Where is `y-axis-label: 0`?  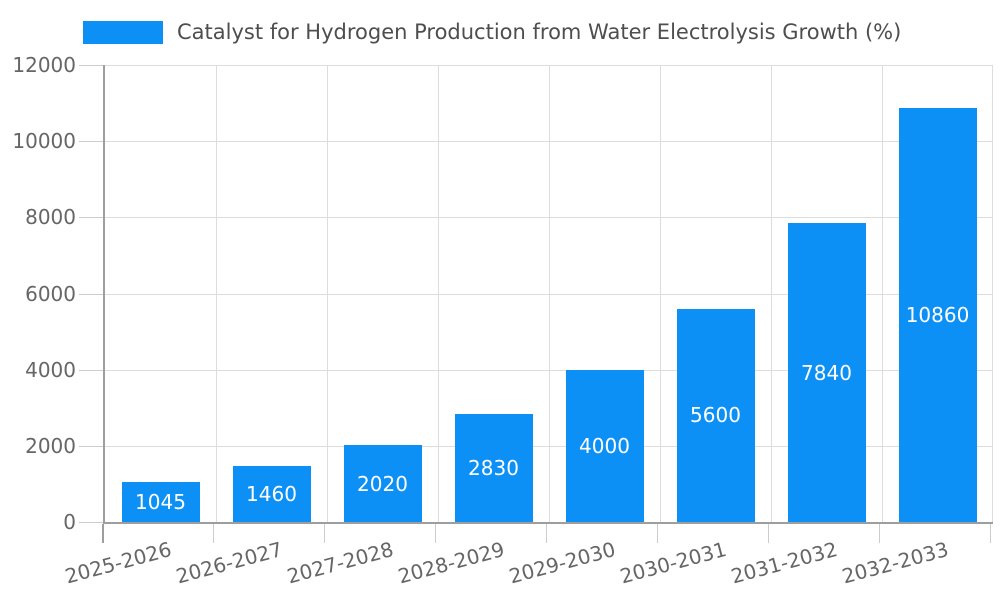
y-axis-label: 0 is located at coordinates (69, 522).